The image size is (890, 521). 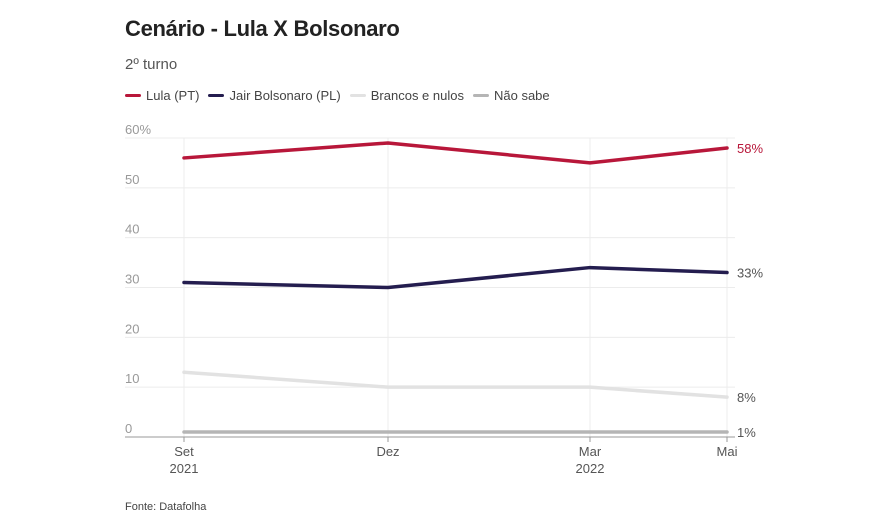 I want to click on y-tick-label: 30, so click(x=132, y=279).